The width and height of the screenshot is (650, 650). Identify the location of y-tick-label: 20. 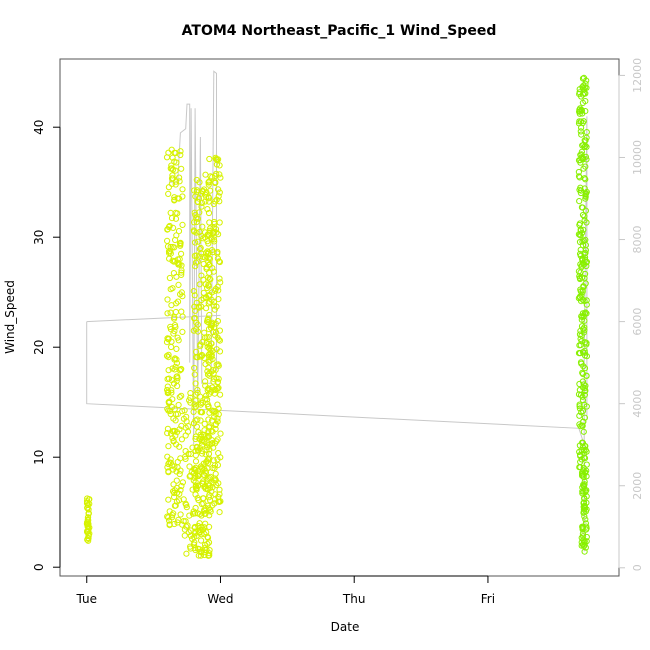
(39, 347).